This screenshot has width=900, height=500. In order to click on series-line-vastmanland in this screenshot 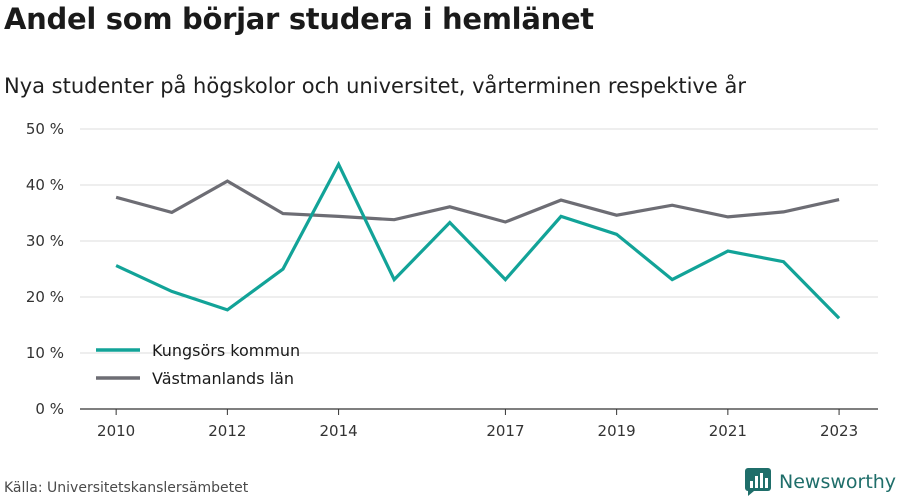, I will do `click(477, 201)`.